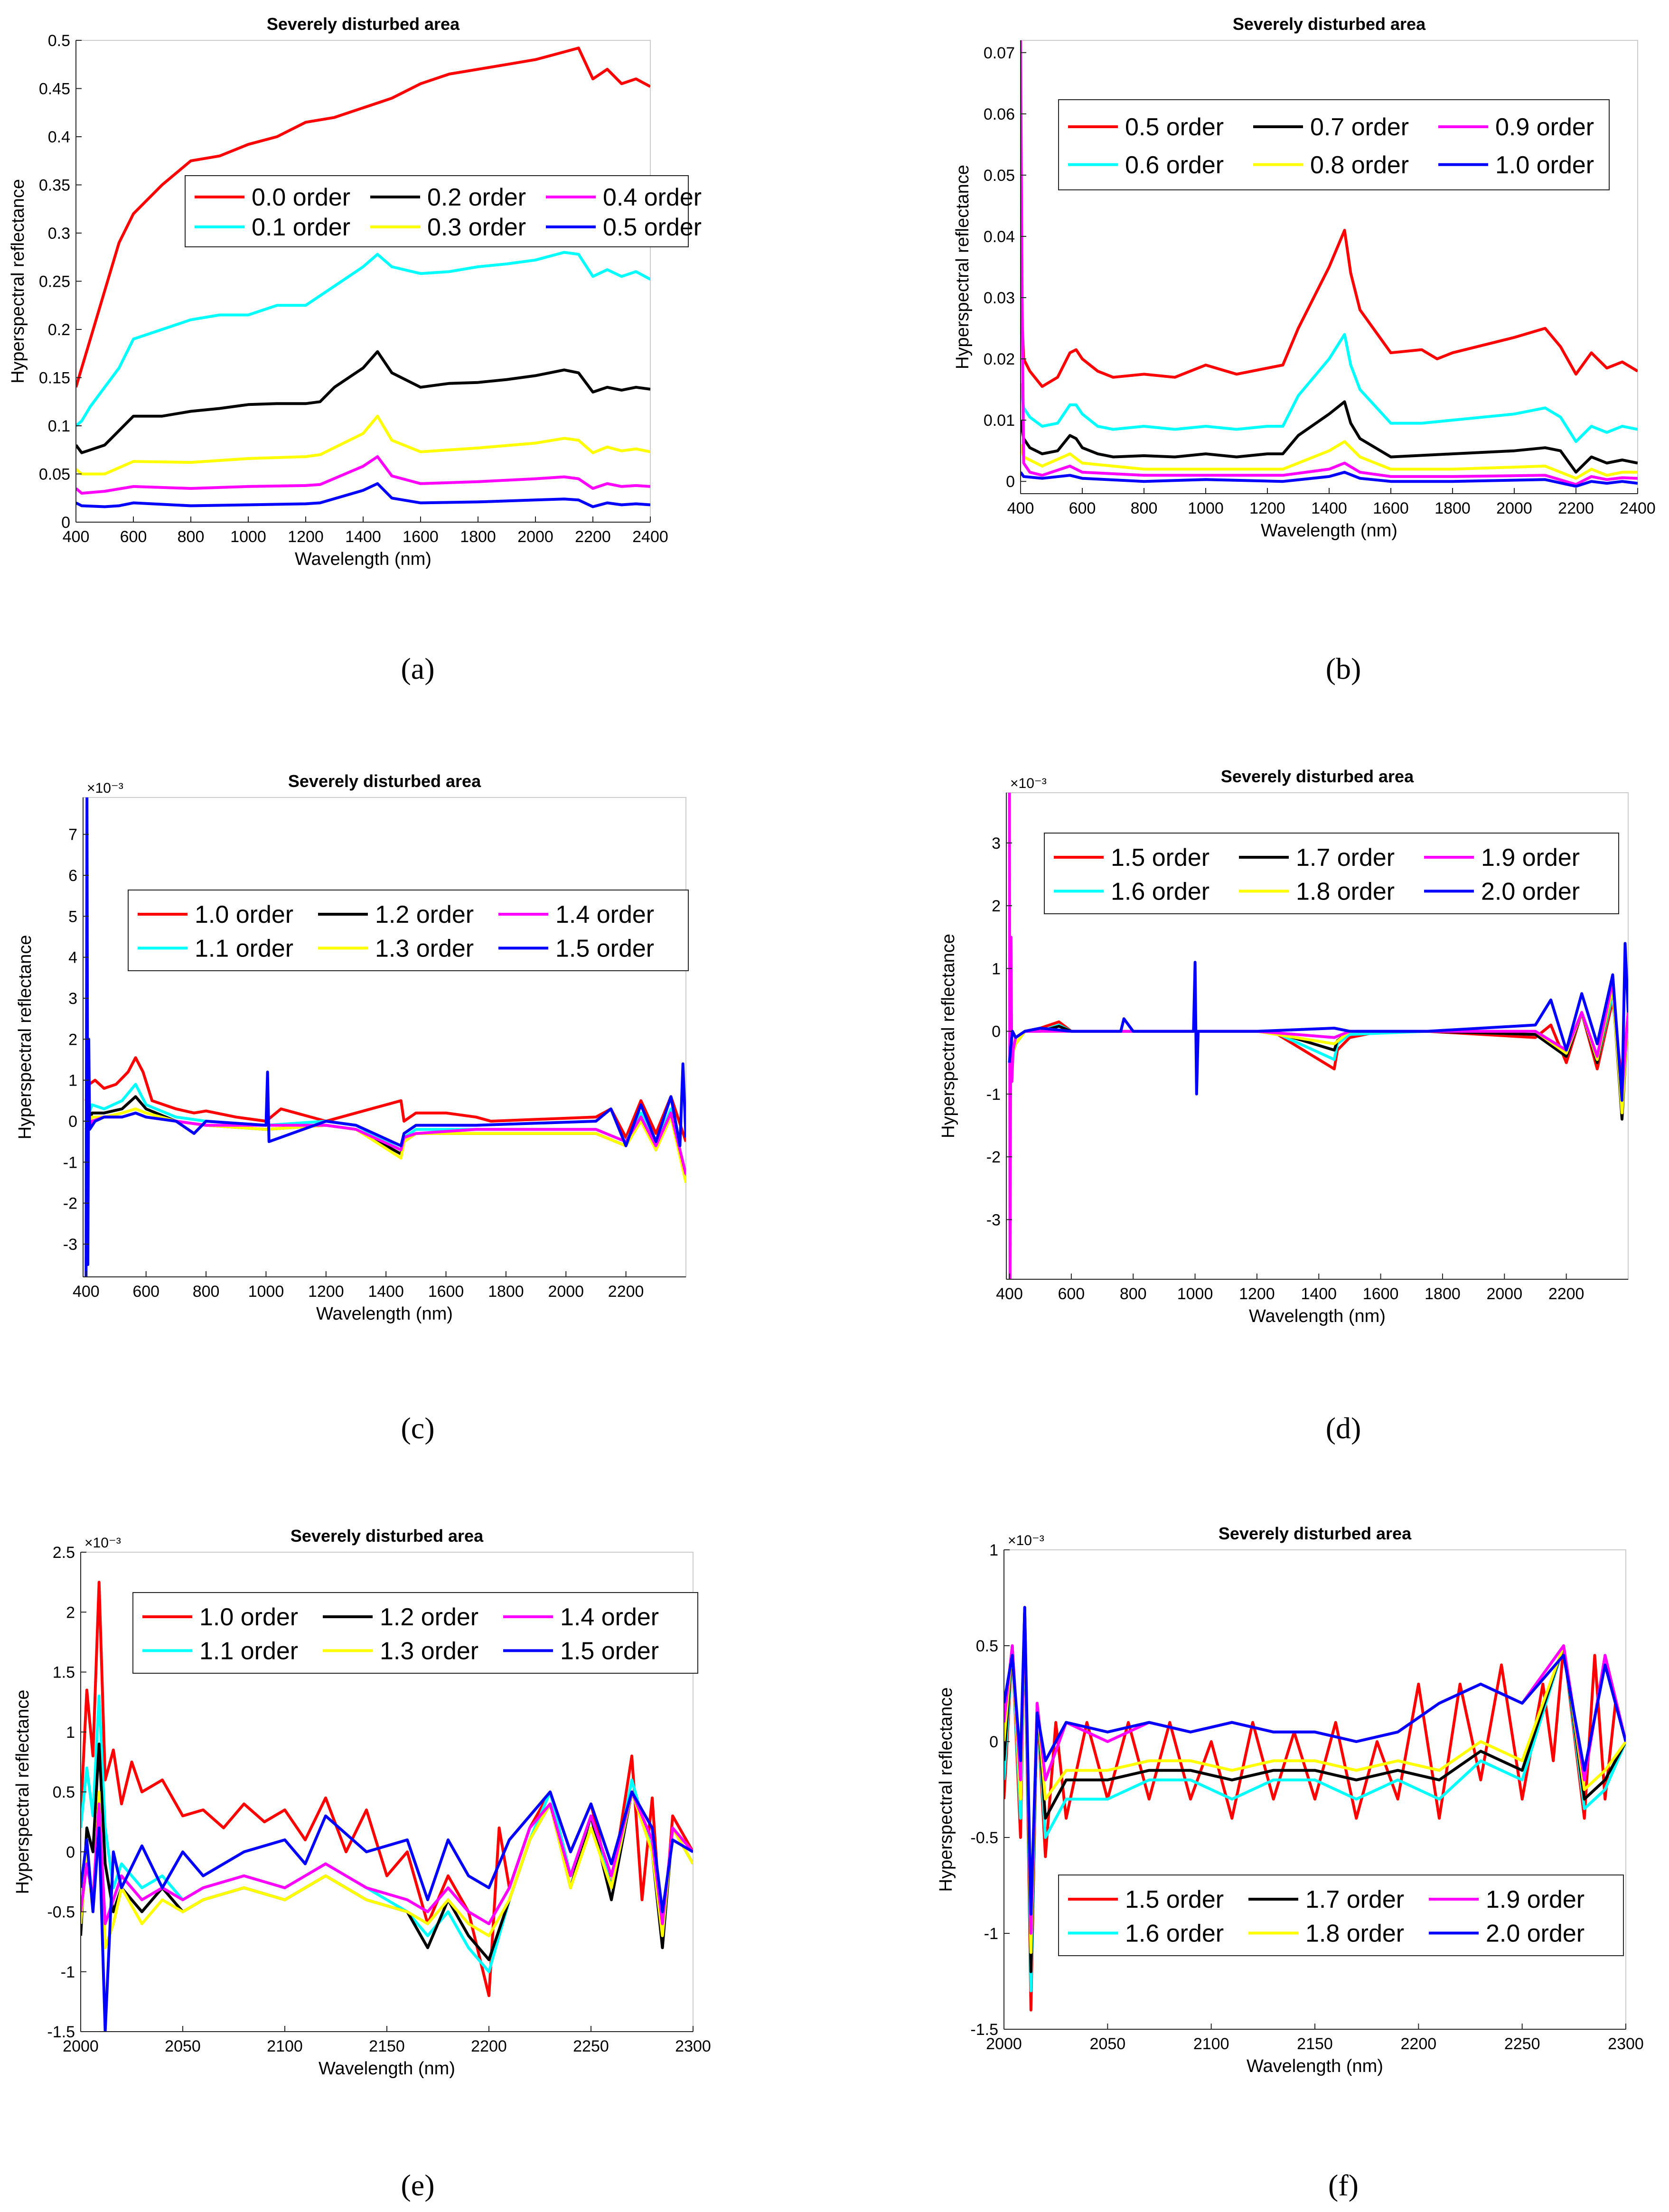  I want to click on panel-f-y-tick-label: 1, so click(994, 1550).